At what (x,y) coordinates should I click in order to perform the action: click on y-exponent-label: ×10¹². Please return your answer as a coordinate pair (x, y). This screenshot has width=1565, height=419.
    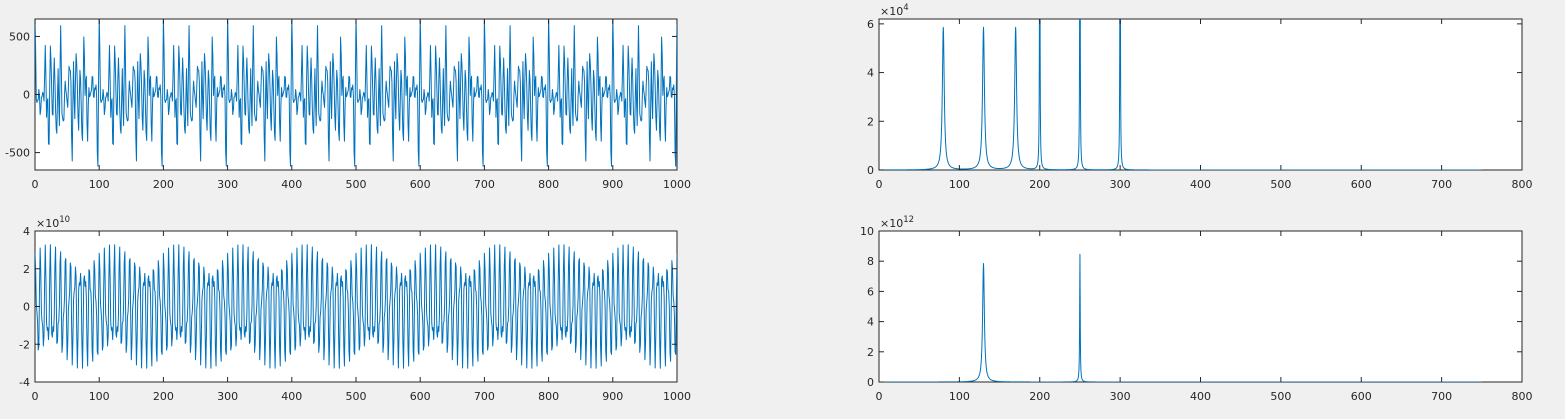
    Looking at the image, I should click on (897, 222).